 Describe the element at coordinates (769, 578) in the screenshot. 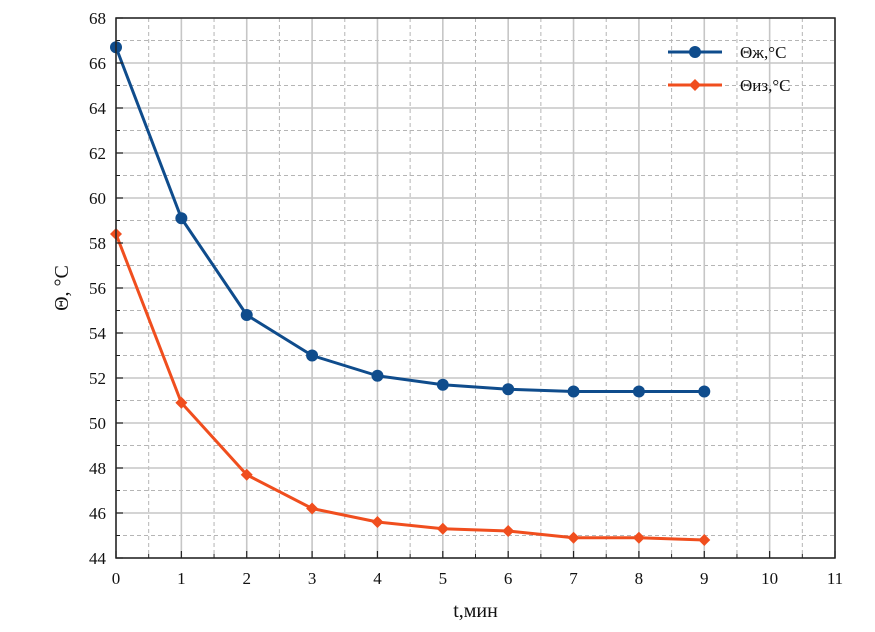

I see `x-tick-label: 10` at that location.